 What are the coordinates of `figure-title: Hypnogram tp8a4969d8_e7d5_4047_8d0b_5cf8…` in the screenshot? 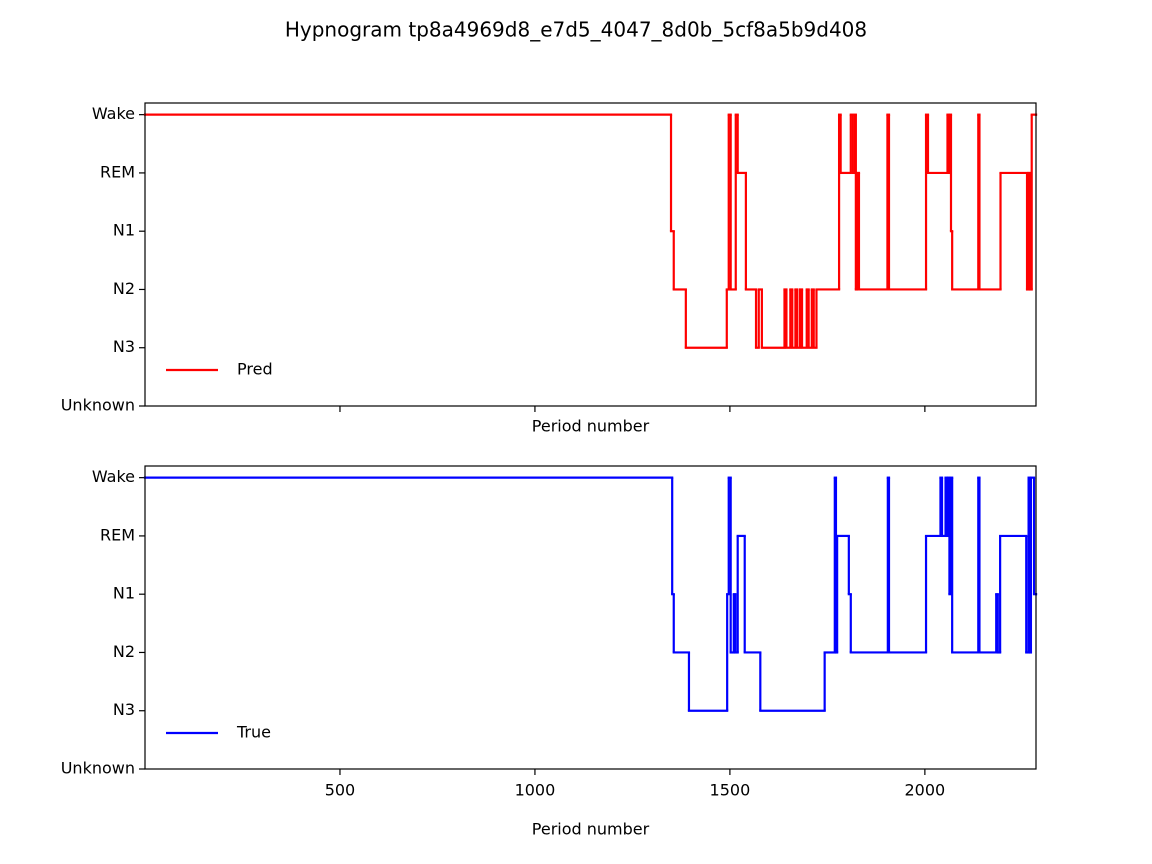 It's located at (576, 30).